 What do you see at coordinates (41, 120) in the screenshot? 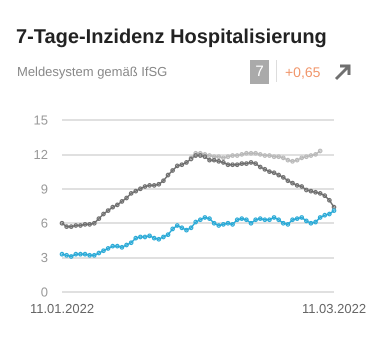
I see `y-tick-label: 15` at bounding box center [41, 120].